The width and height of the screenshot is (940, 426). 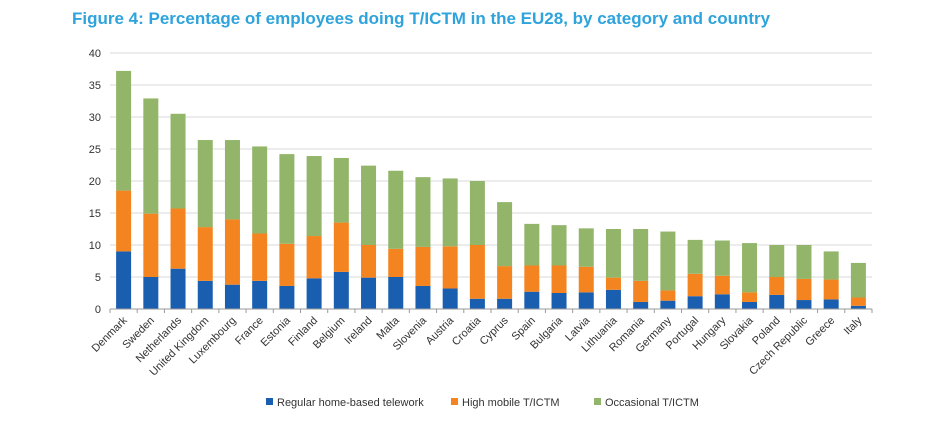 I want to click on legend-label: Occasional T/ICTM, so click(x=652, y=403).